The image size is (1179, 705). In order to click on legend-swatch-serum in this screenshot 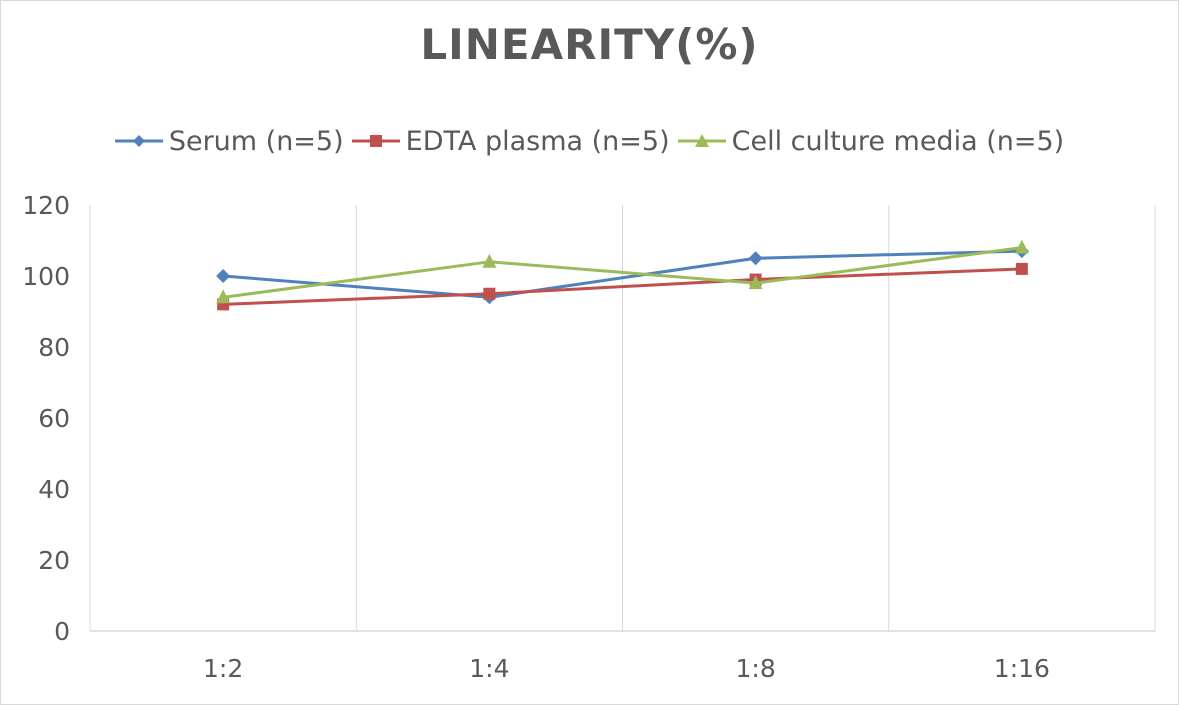, I will do `click(138, 141)`.